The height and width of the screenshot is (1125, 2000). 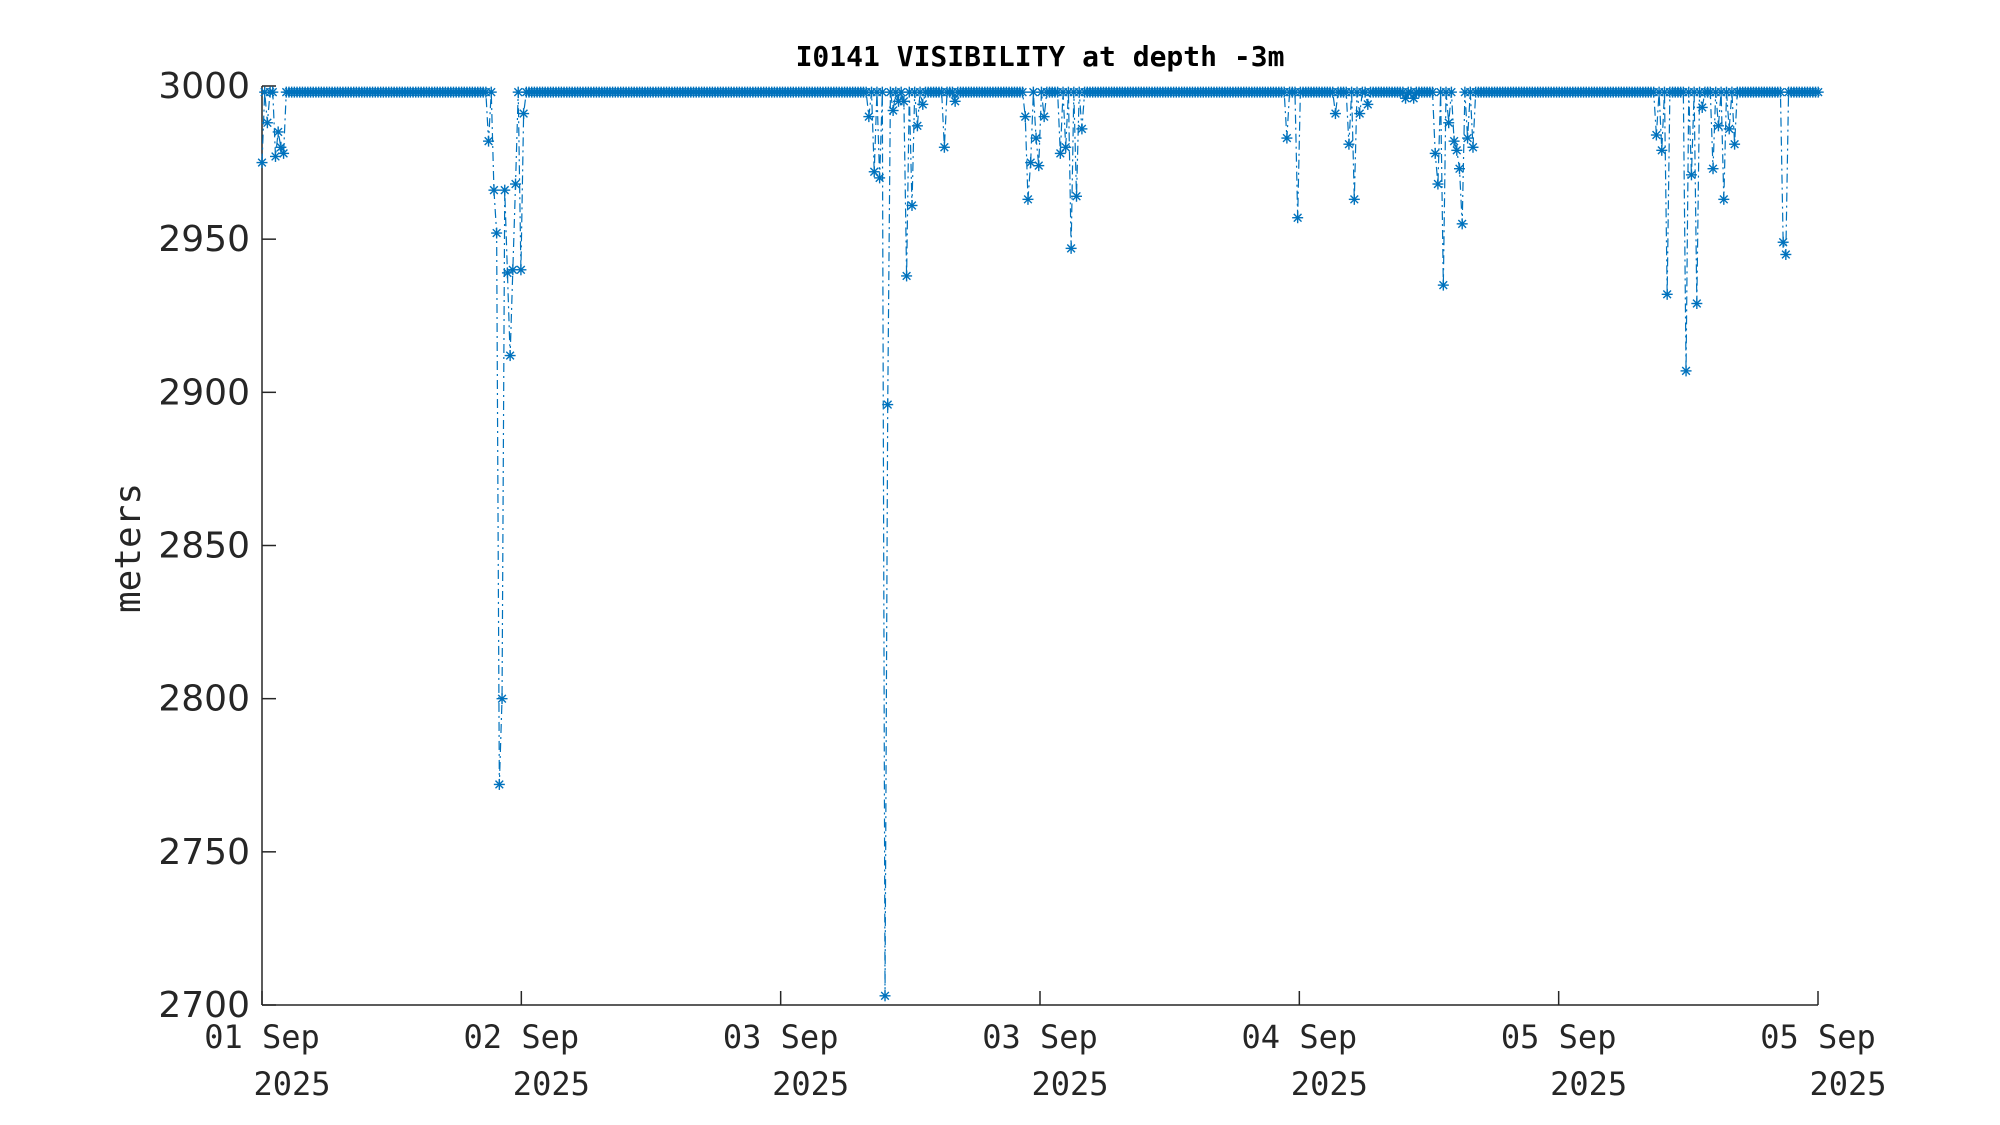 I want to click on y-axis-label: meters, so click(x=128, y=548).